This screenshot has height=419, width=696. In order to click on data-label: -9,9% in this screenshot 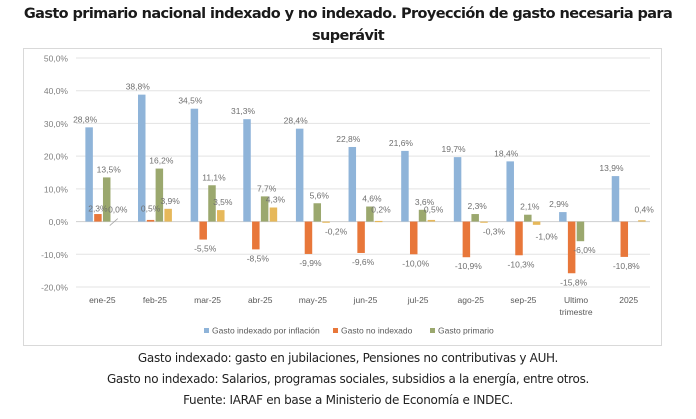, I will do `click(310, 263)`.